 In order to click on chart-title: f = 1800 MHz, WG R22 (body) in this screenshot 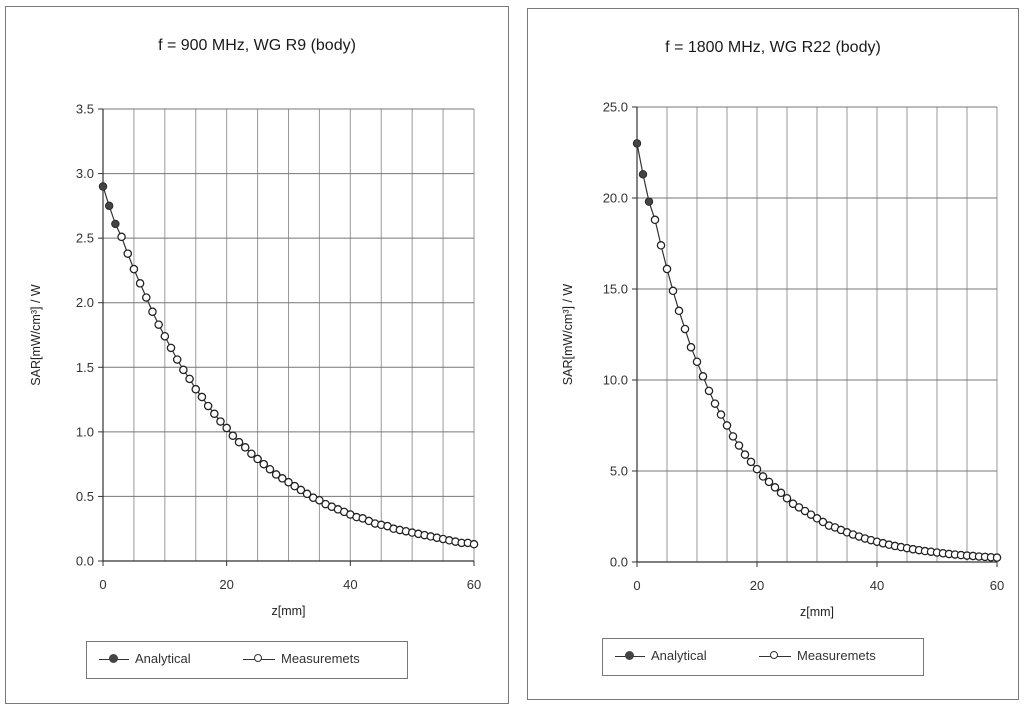, I will do `click(773, 47)`.